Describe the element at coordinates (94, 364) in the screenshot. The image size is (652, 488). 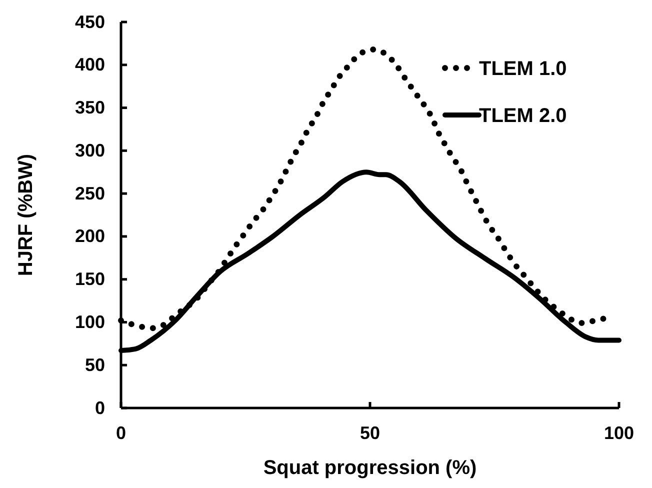
I see `y-tick-label: 50` at that location.